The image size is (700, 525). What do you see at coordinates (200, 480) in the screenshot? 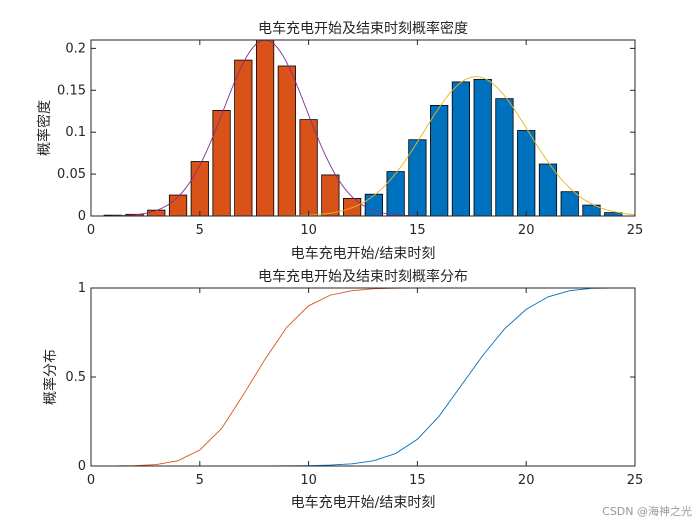
I see `cdf-xtick-label: 5` at bounding box center [200, 480].